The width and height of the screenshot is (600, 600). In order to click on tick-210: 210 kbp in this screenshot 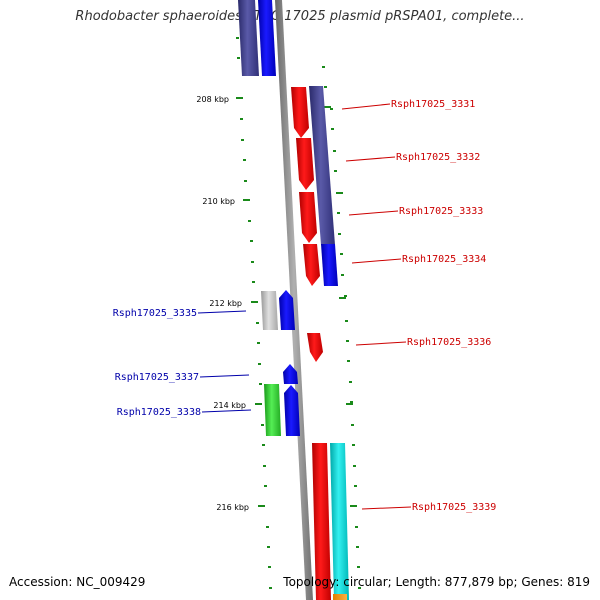, I will do `click(272, 199)`.